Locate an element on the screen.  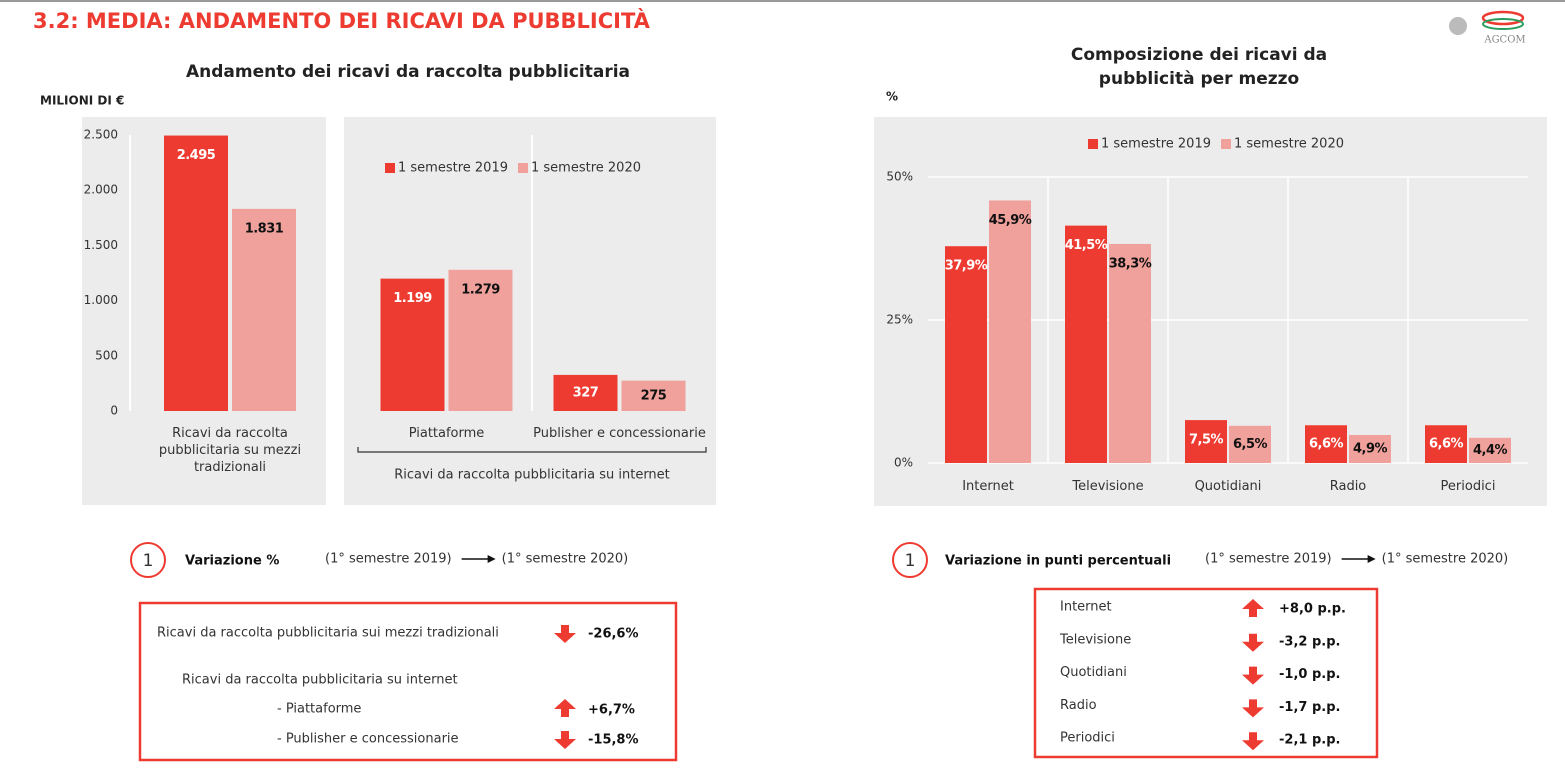
x-tick-label-box: Televisione is located at coordinates (1108, 486).